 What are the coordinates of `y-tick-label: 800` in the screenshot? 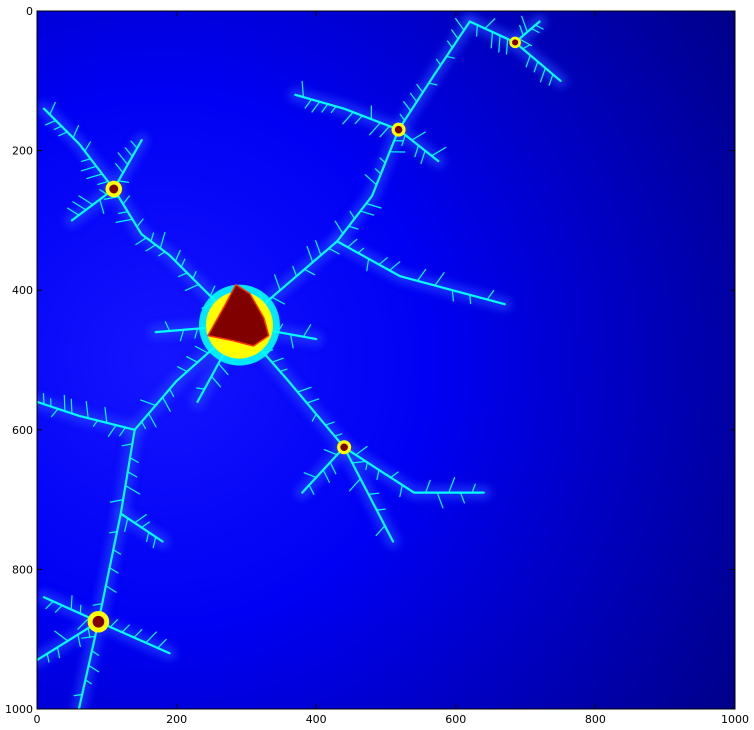 It's located at (22, 569).